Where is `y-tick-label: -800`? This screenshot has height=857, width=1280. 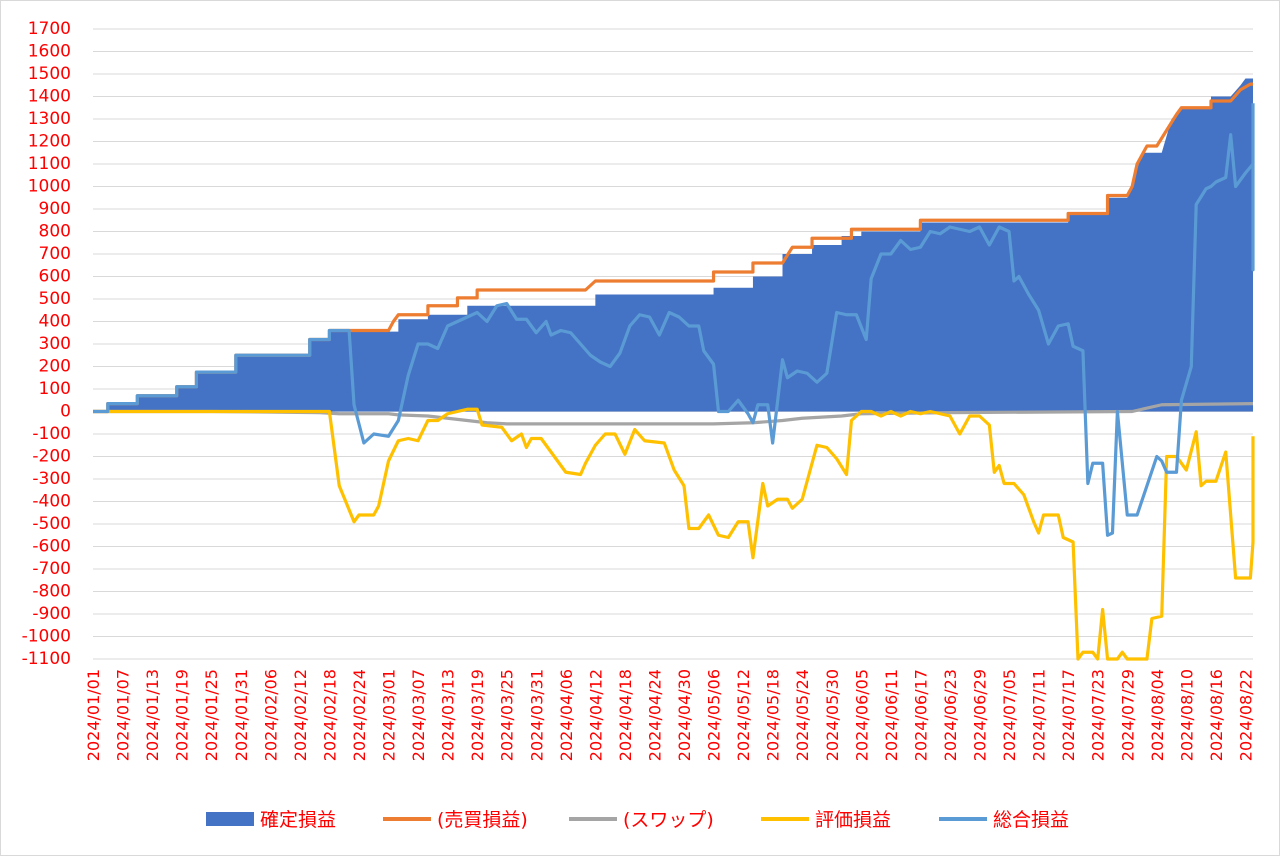 y-tick-label: -800 is located at coordinates (51, 592).